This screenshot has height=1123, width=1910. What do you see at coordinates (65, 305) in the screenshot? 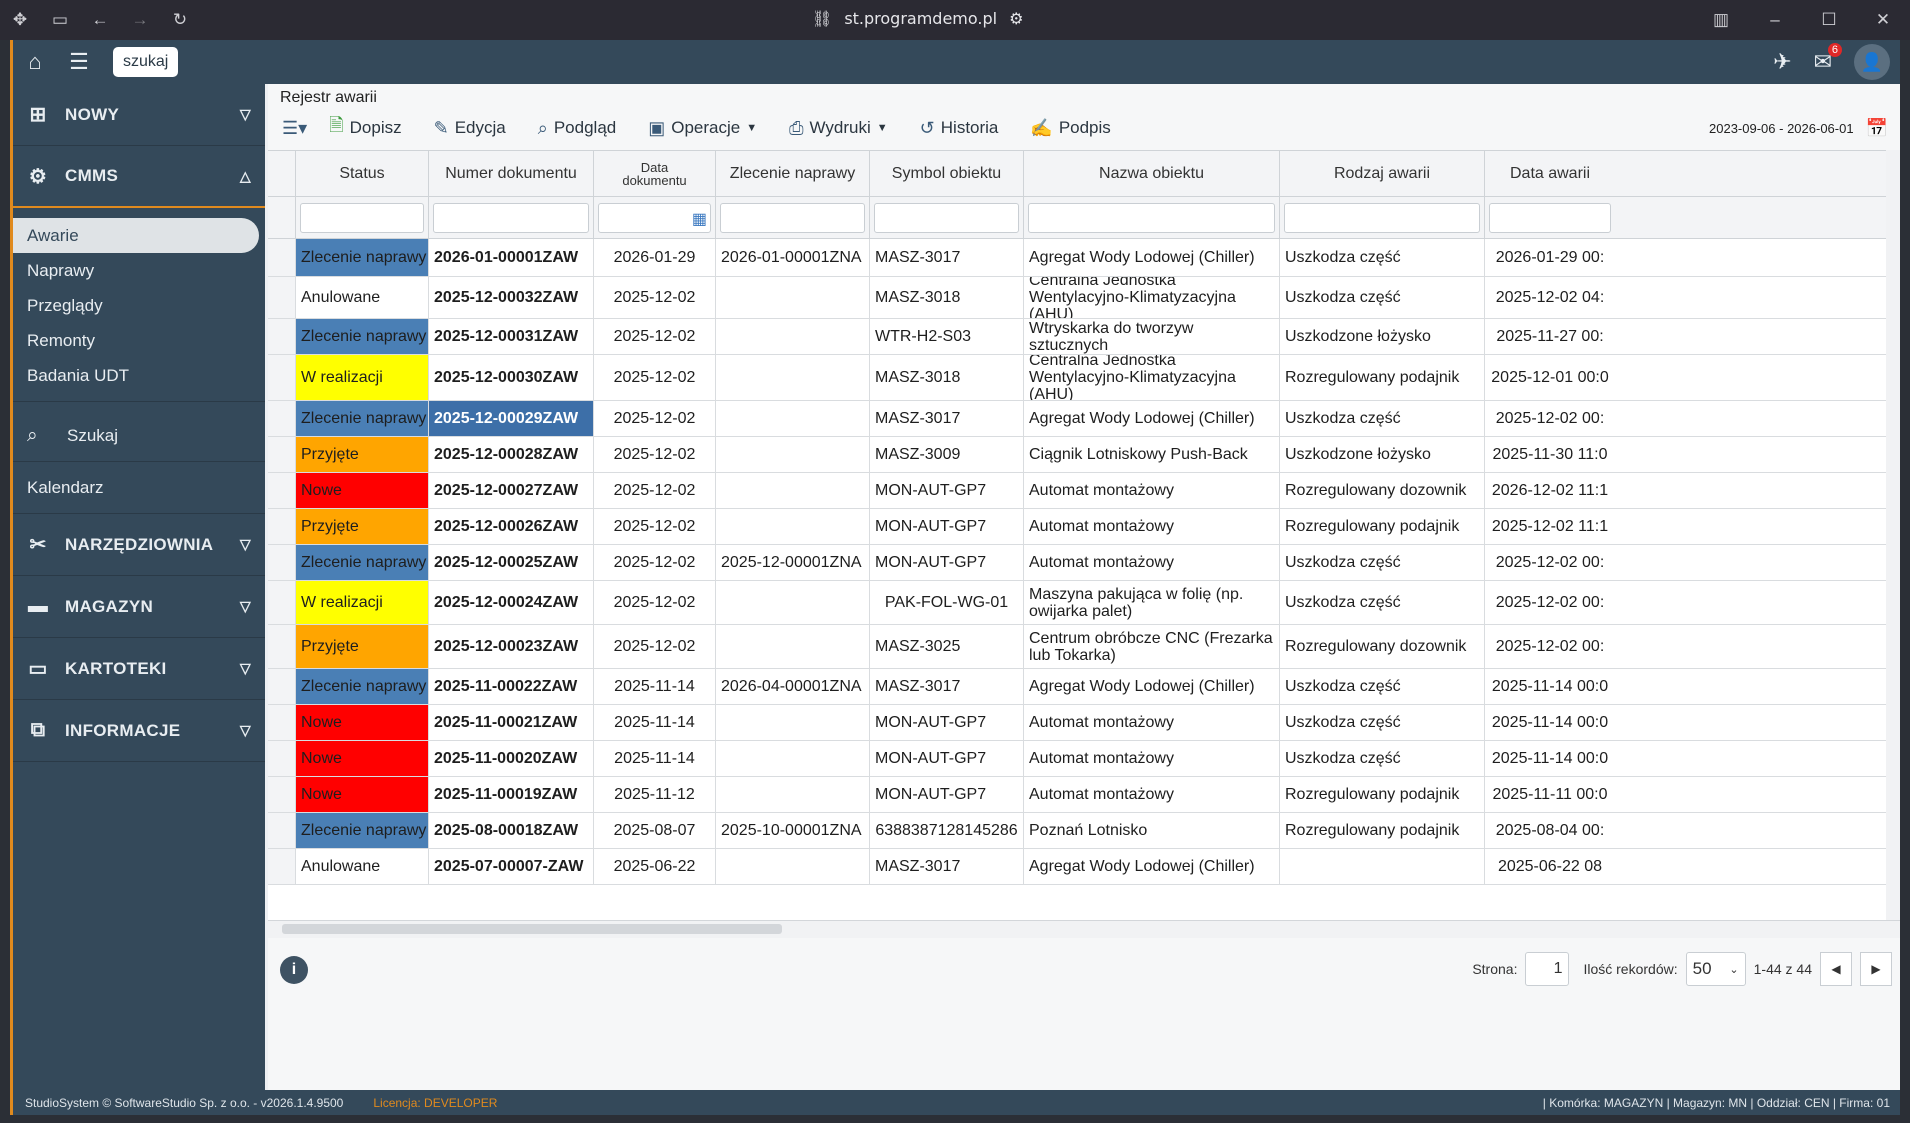
I see `sidebar-item-przeglady: Przeglądy` at bounding box center [65, 305].